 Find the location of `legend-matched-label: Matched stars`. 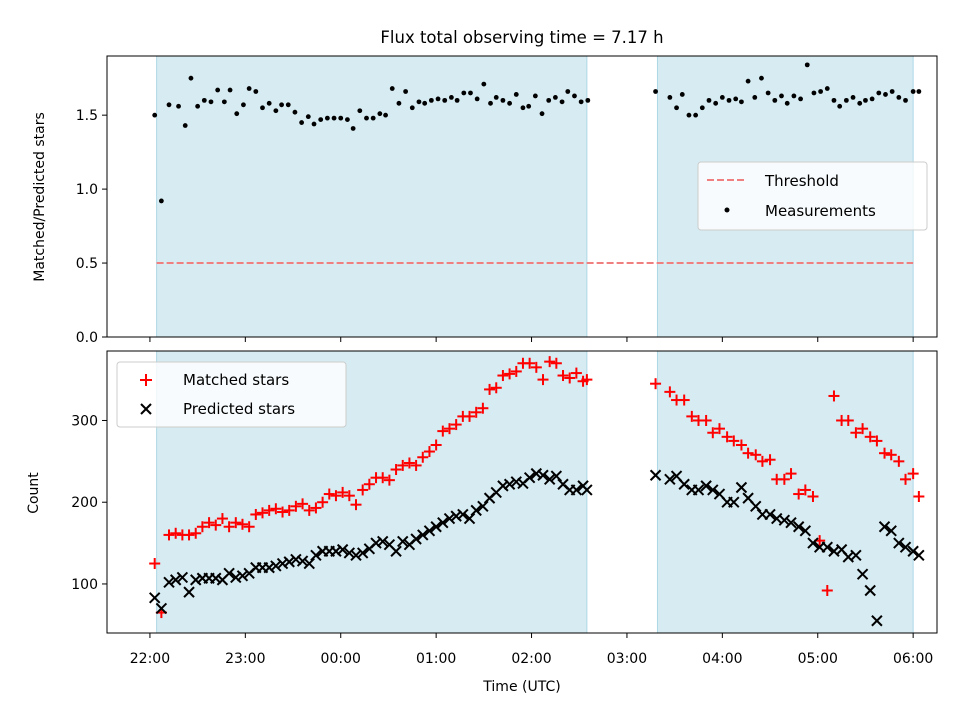

legend-matched-label: Matched stars is located at coordinates (236, 380).